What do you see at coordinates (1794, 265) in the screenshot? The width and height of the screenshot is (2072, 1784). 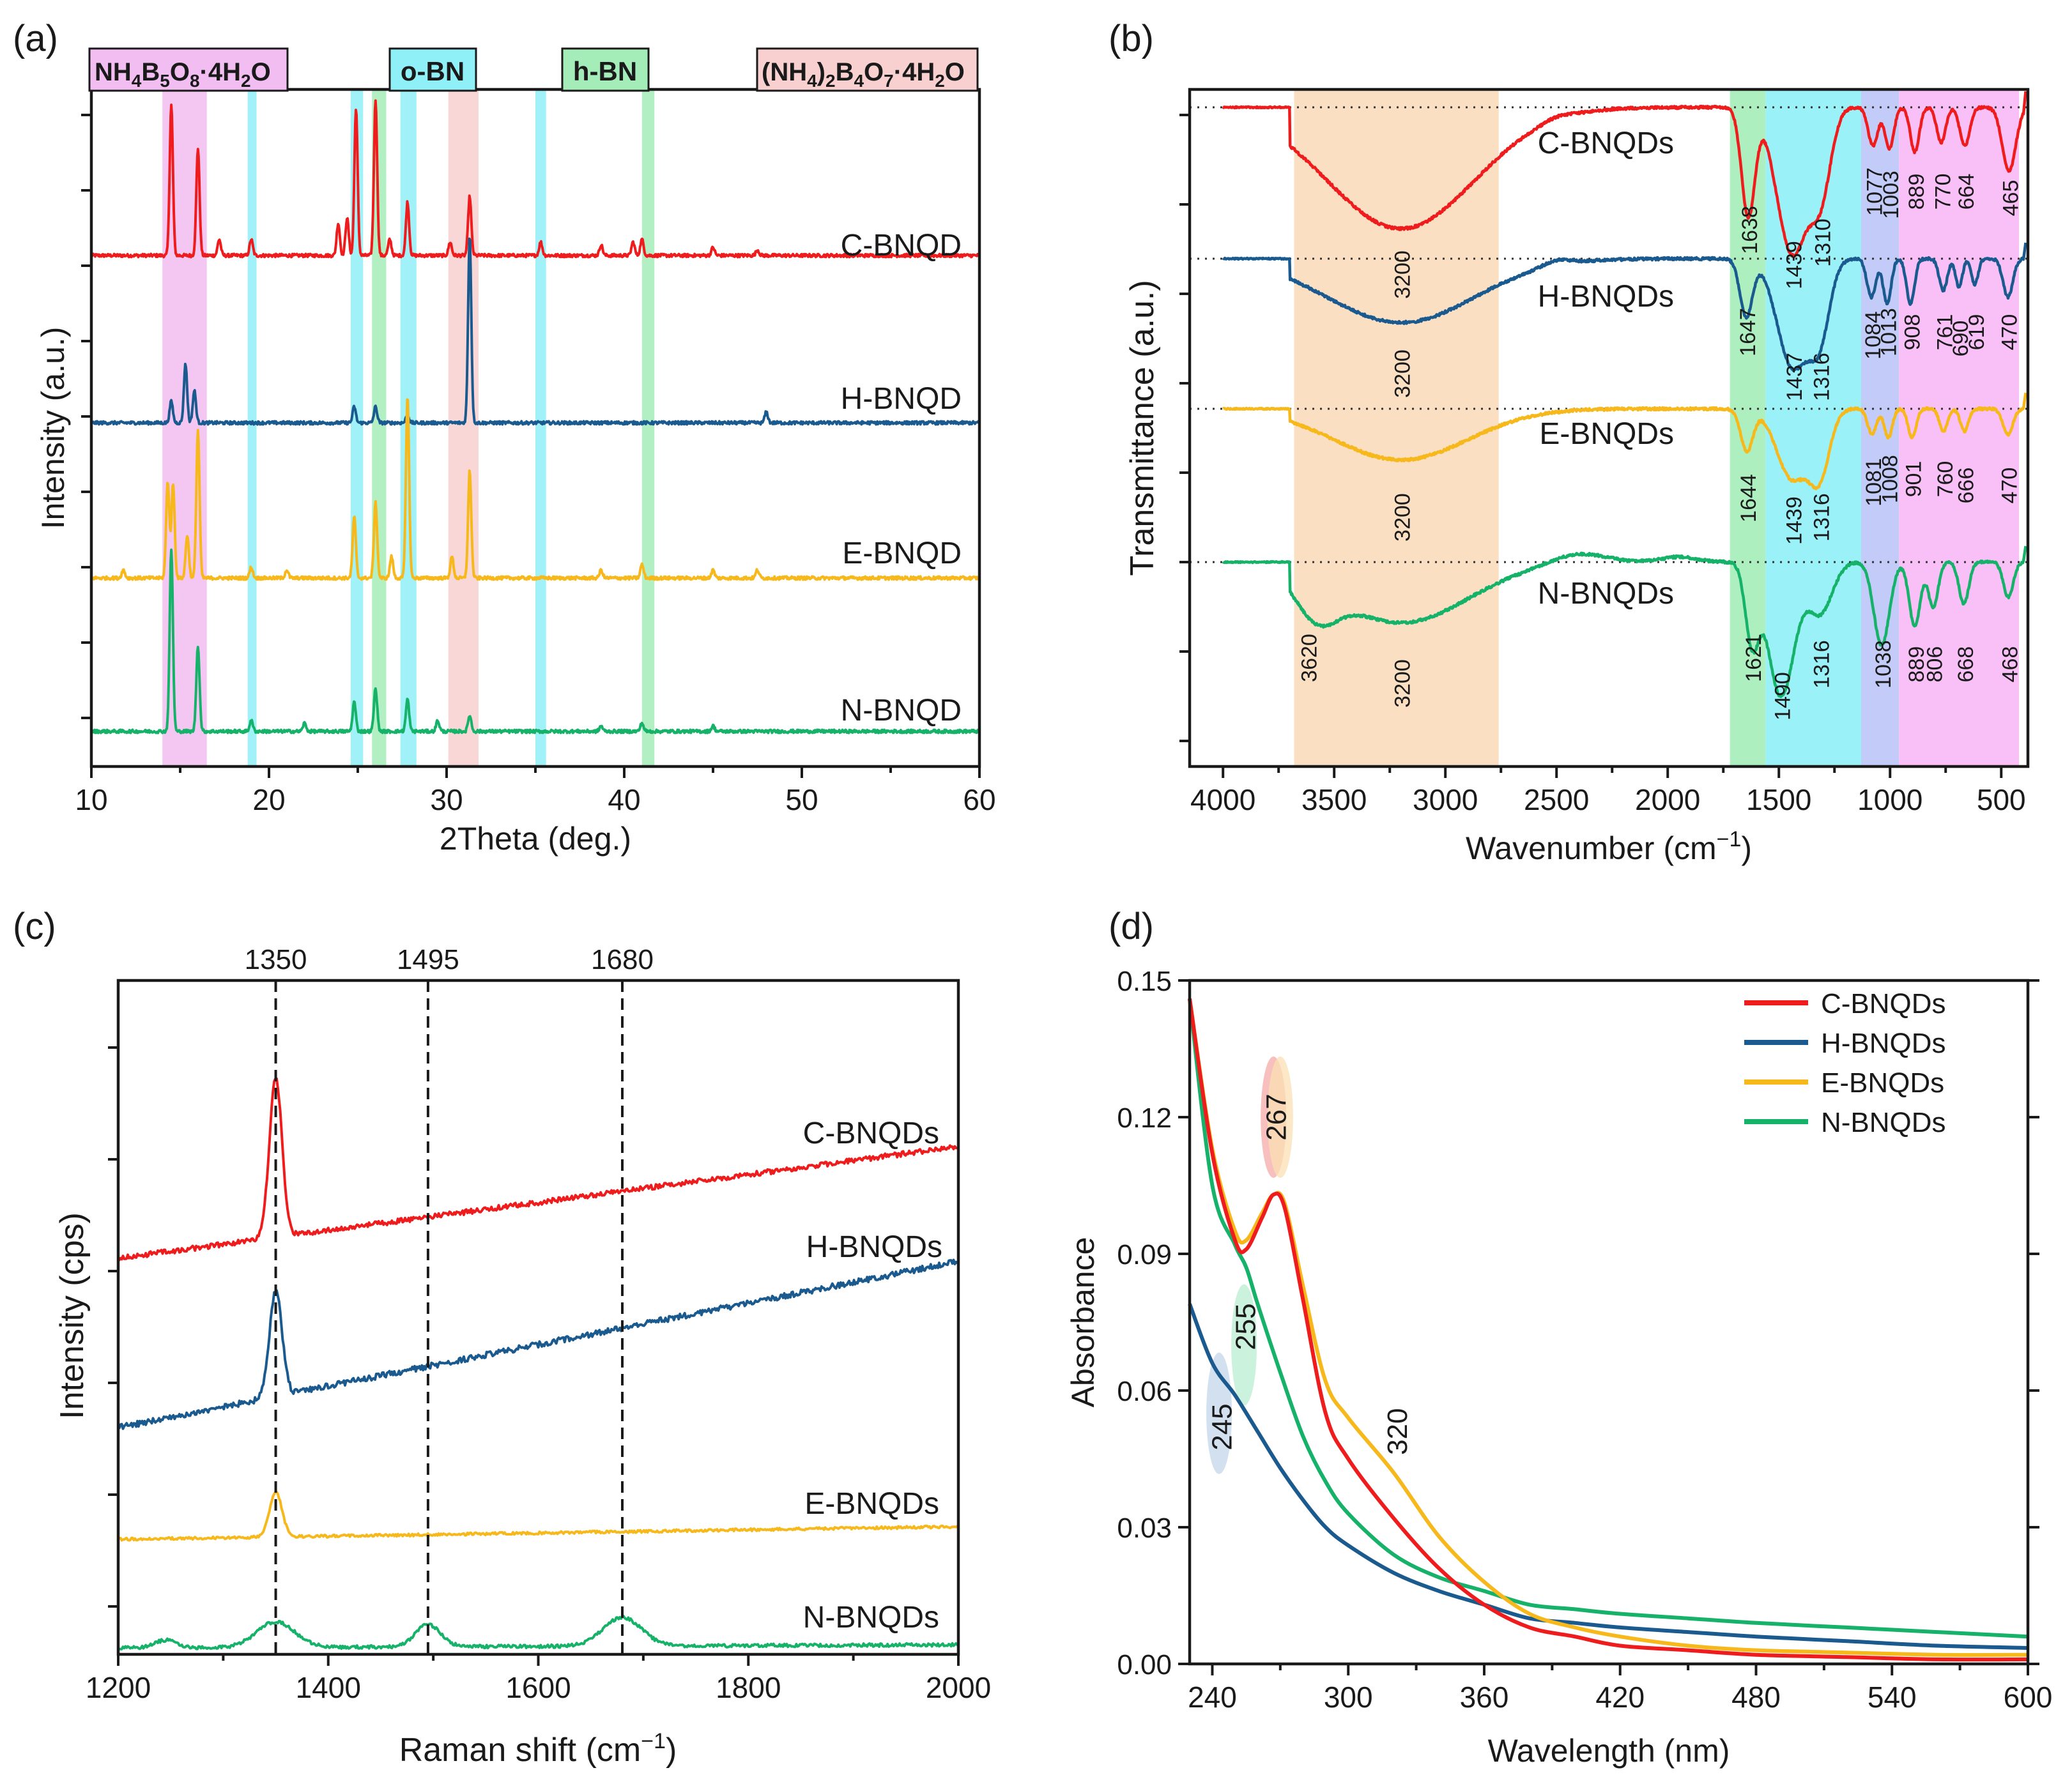 I see `b-peak-label: 1439` at bounding box center [1794, 265].